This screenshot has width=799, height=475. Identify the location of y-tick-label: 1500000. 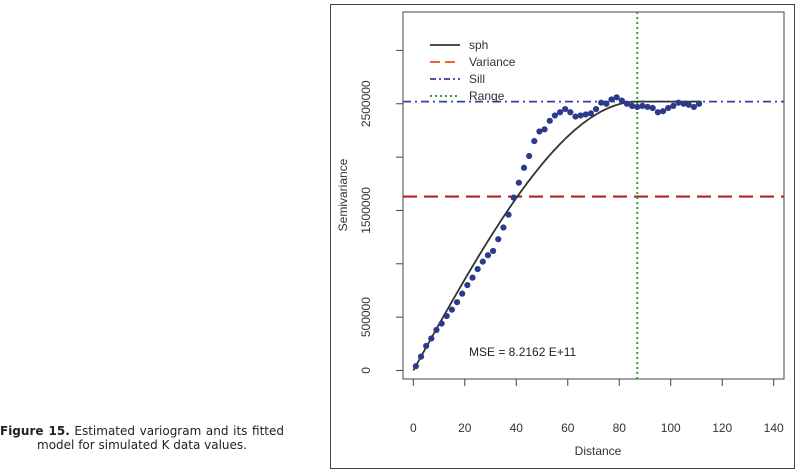
(366, 210).